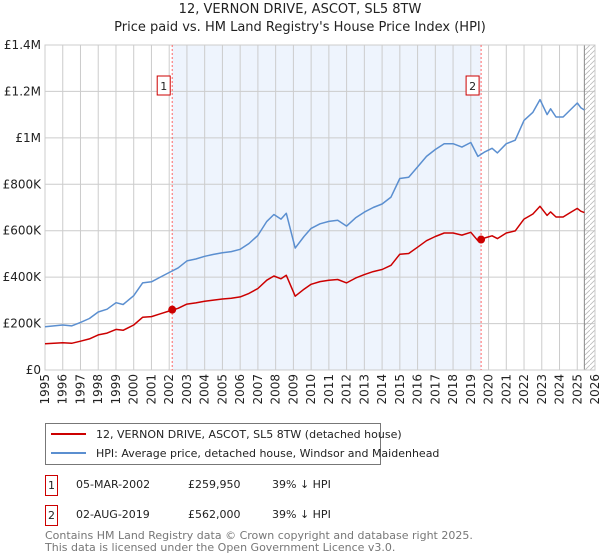  I want to click on x-tick-label: 2023, so click(542, 389).